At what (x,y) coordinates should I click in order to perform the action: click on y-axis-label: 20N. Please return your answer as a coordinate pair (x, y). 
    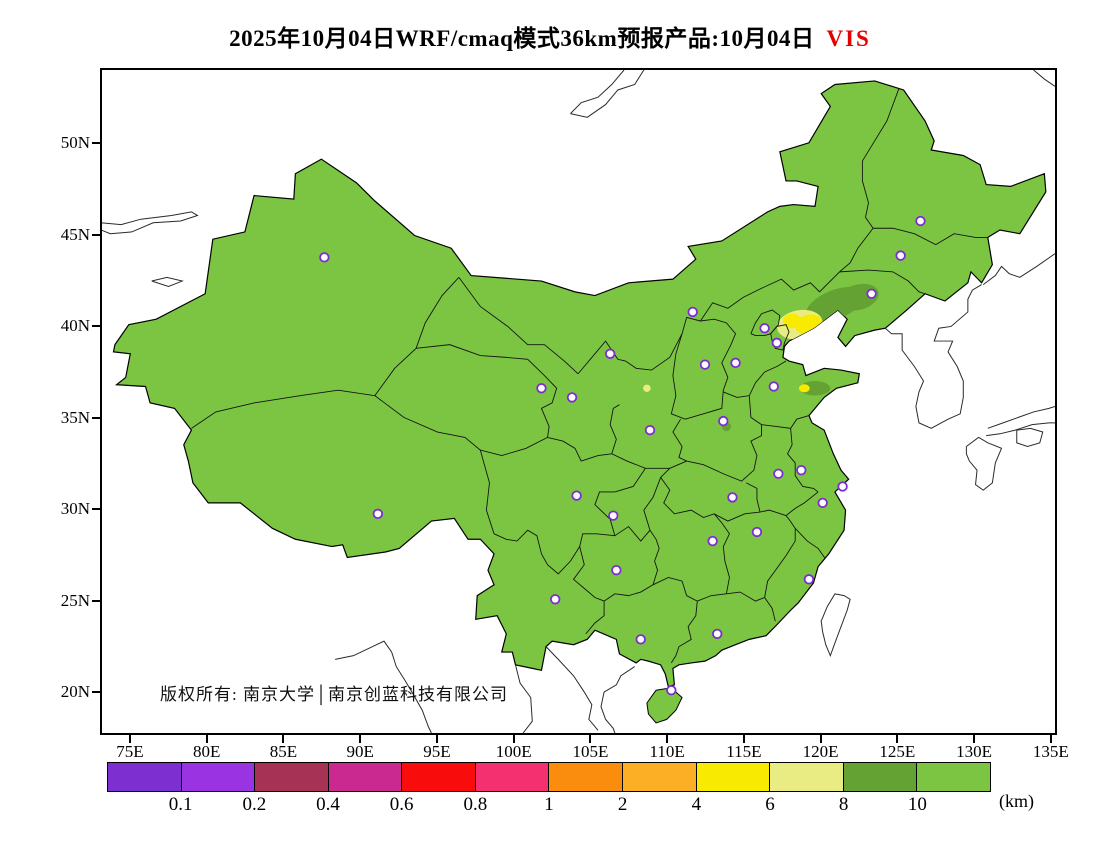
    Looking at the image, I should click on (75, 691).